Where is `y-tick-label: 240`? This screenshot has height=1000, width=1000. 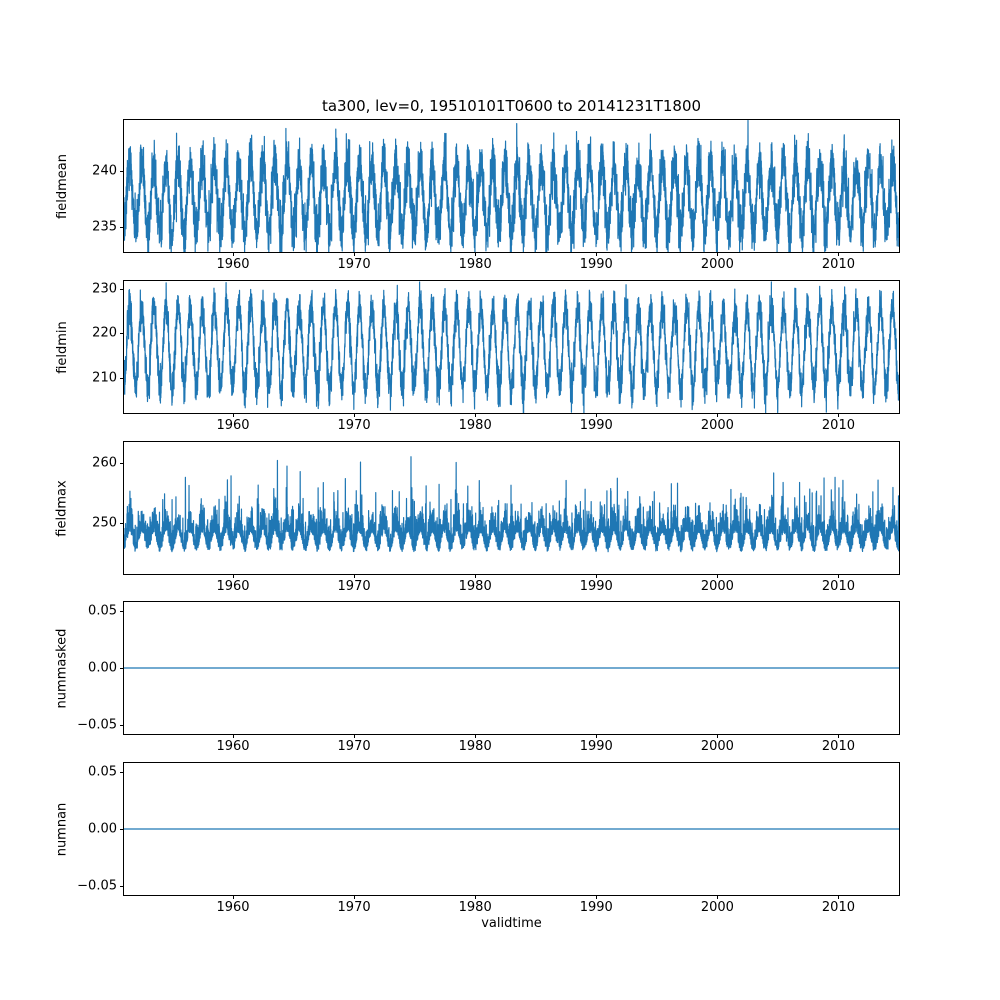
y-tick-label: 240 is located at coordinates (104, 171).